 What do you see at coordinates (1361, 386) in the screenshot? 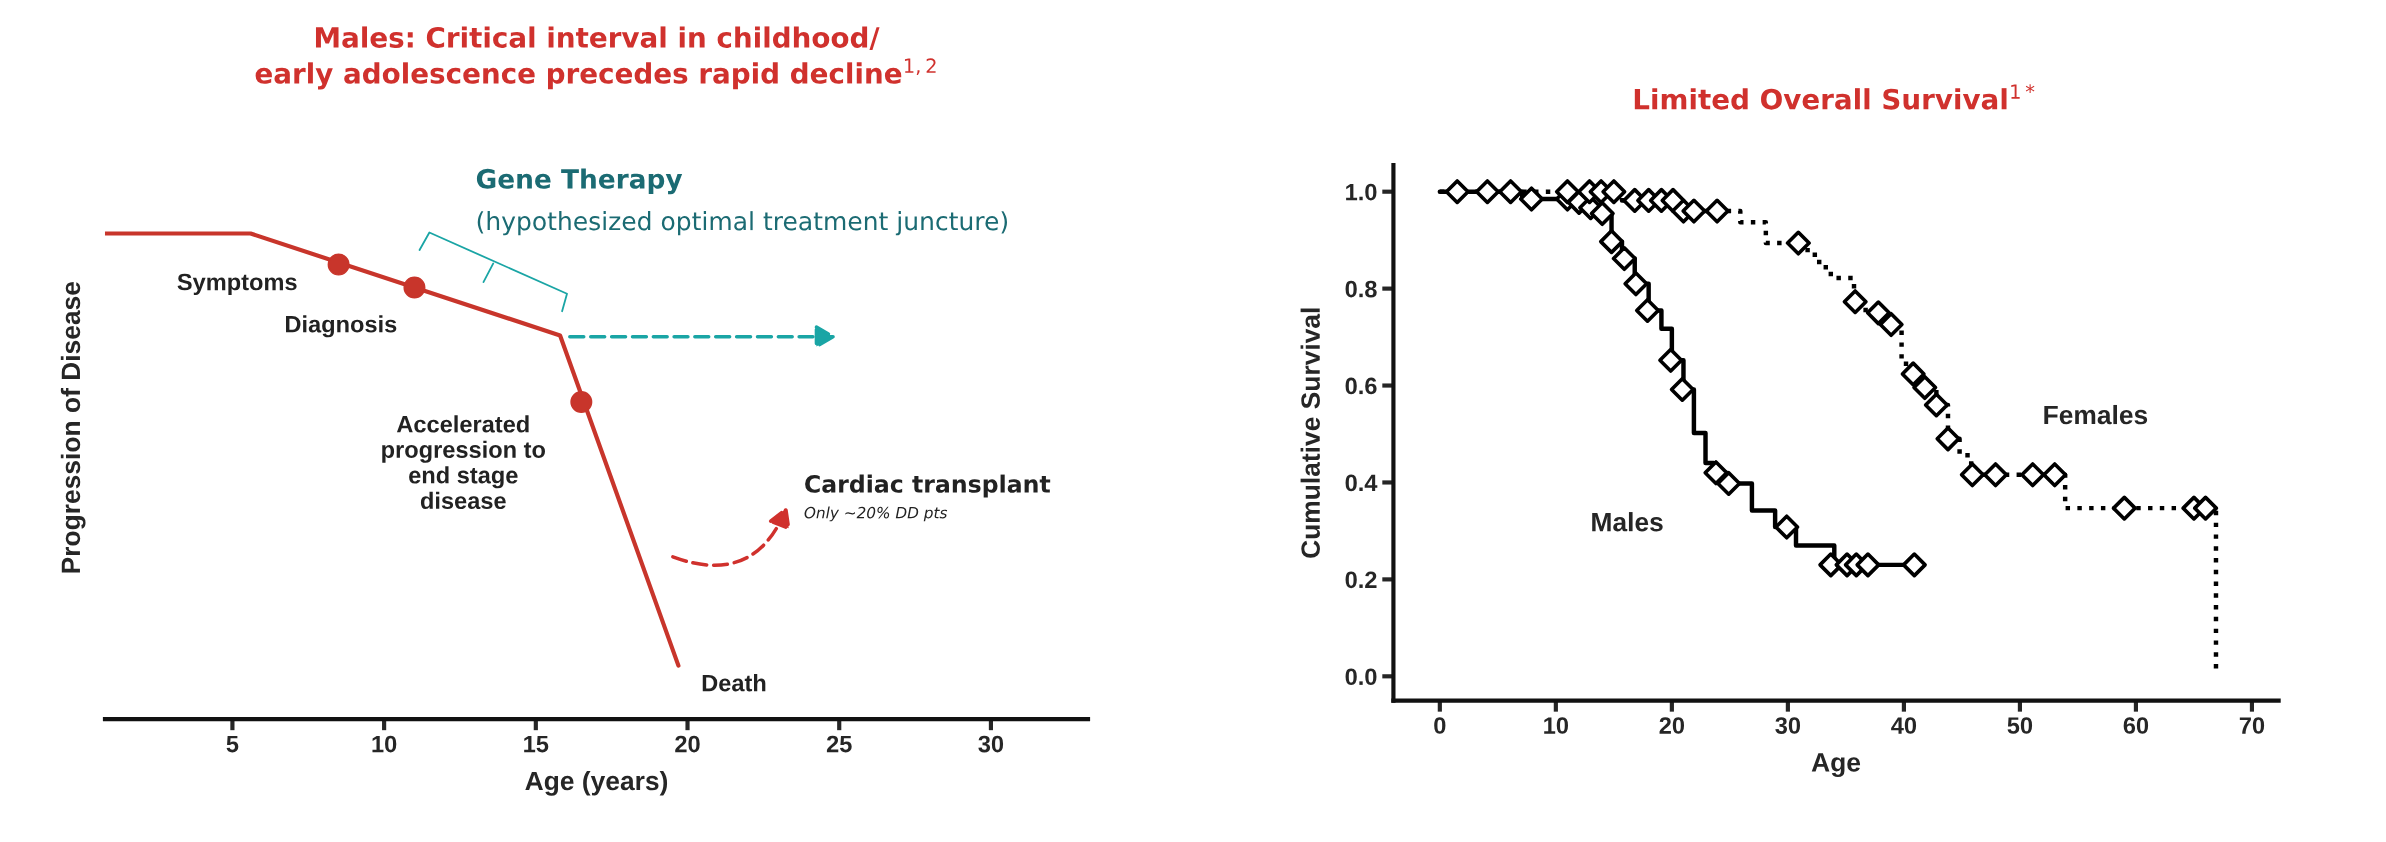
I see `y-tick-label: 0.6` at bounding box center [1361, 386].